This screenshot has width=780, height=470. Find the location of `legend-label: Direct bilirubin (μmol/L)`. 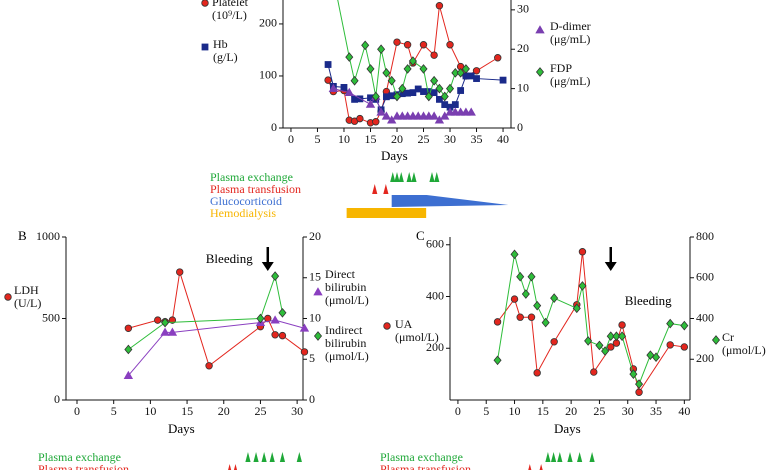

legend-label: Direct bilirubin (μmol/L) is located at coordinates (347, 287).